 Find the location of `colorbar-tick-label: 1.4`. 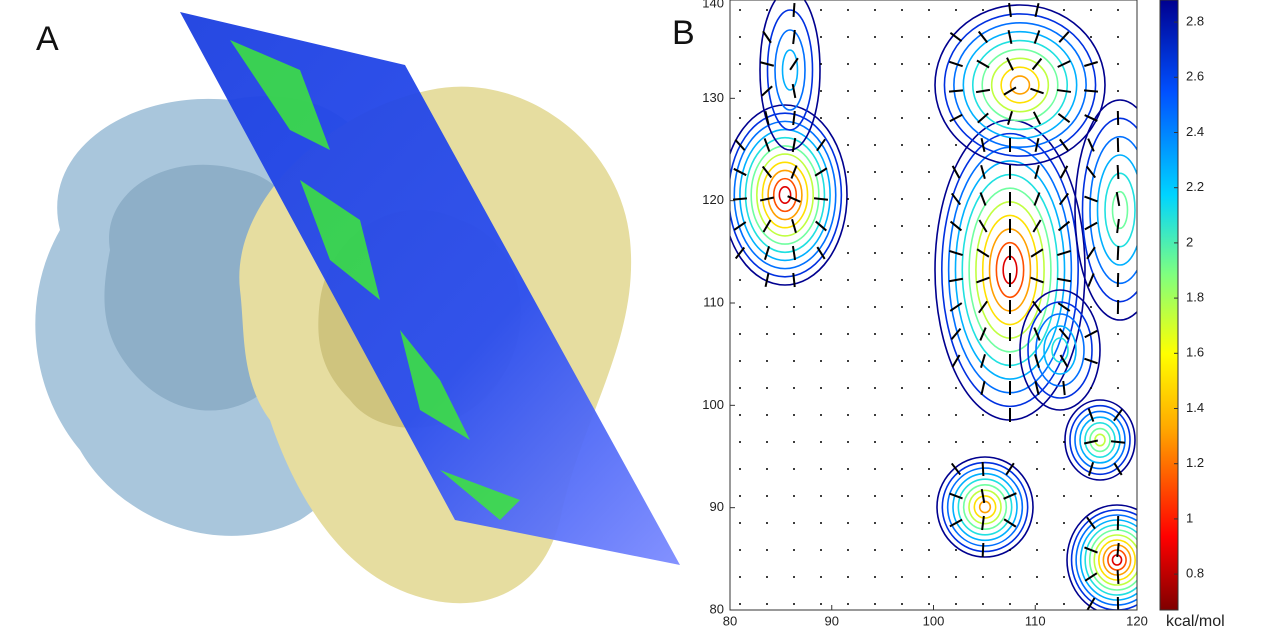

colorbar-tick-label: 1.4 is located at coordinates (1195, 407).